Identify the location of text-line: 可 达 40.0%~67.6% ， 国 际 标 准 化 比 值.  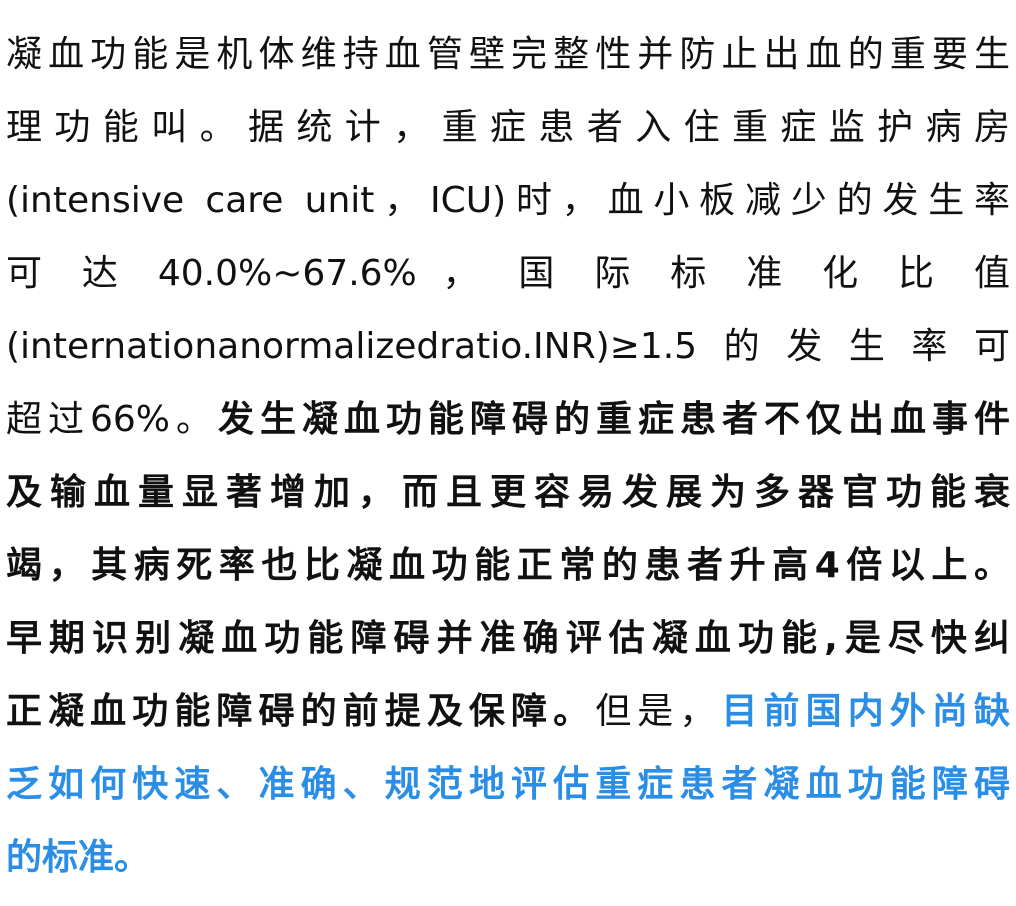
(508, 273).